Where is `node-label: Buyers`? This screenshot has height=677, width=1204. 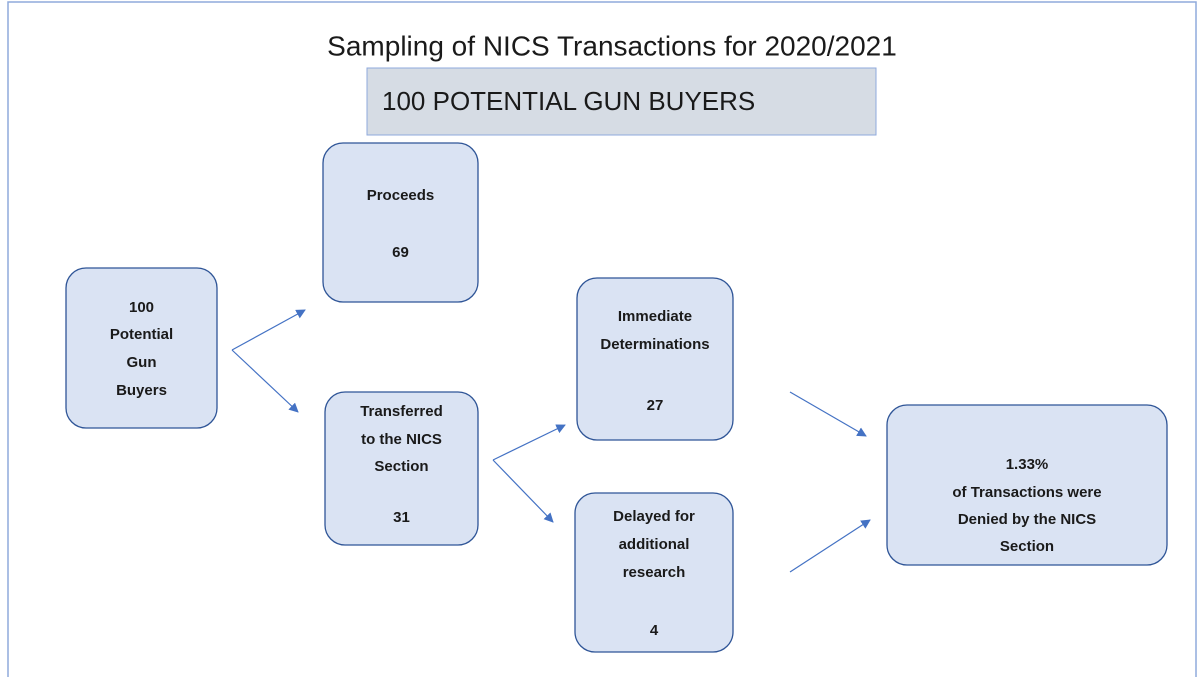 node-label: Buyers is located at coordinates (141, 390).